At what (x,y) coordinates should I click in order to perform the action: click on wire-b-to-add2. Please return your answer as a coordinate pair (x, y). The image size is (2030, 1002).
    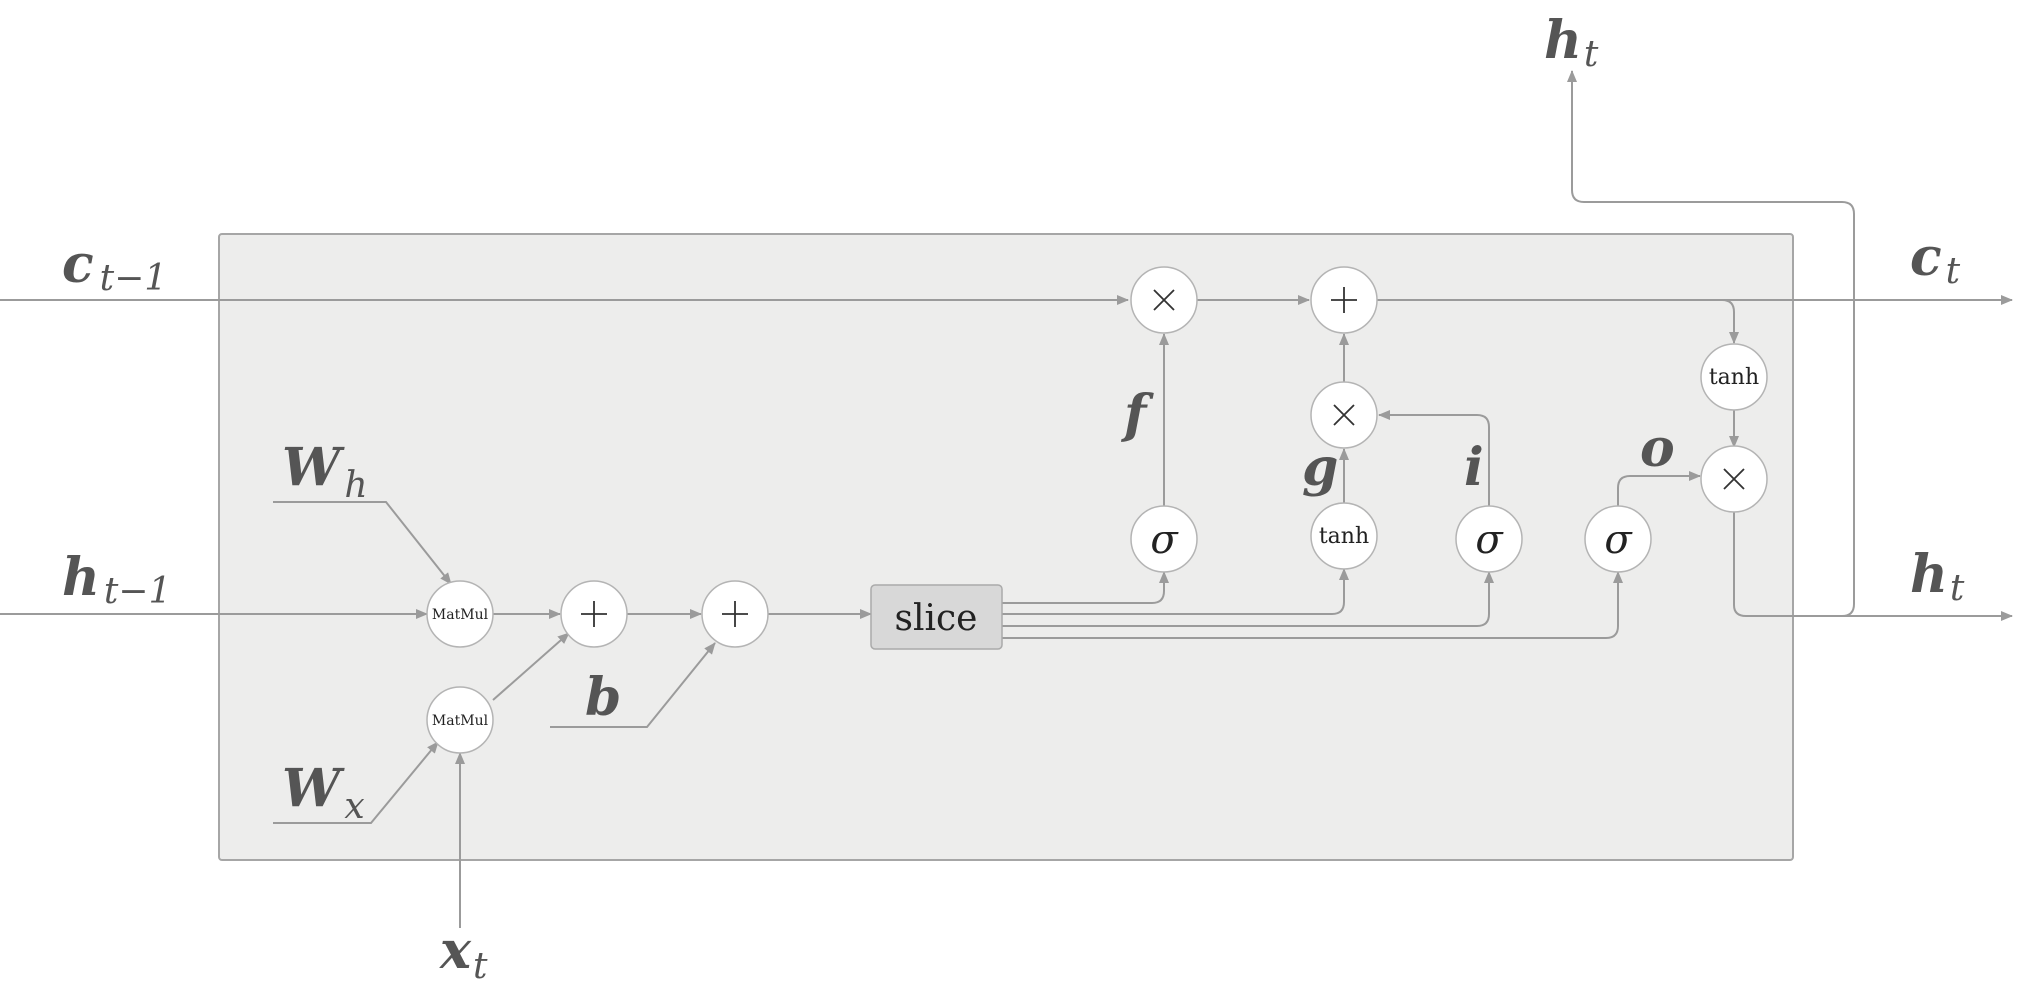
    Looking at the image, I should click on (633, 685).